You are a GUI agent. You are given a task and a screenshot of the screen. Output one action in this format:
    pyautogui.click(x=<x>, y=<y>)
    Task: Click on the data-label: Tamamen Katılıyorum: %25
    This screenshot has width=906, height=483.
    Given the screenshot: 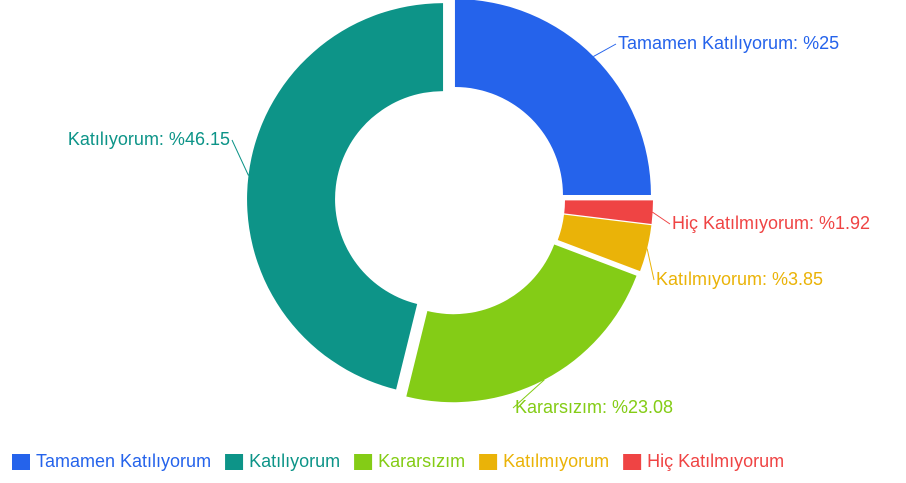 What is the action you would take?
    pyautogui.click(x=728, y=43)
    